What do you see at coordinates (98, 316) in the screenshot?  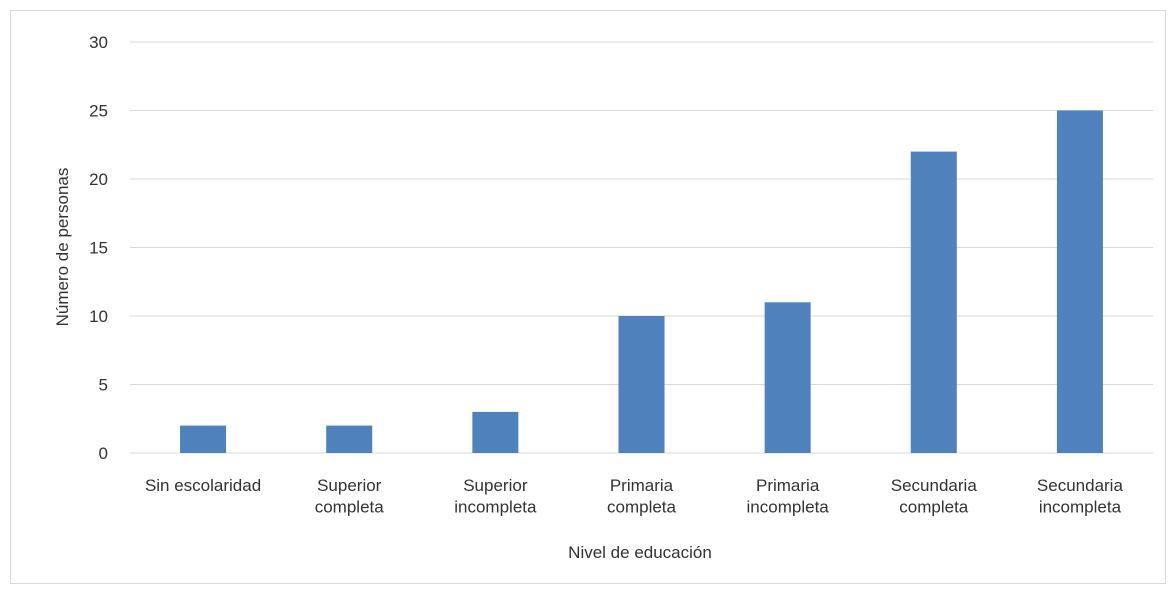 I see `y-tick-label: 10` at bounding box center [98, 316].